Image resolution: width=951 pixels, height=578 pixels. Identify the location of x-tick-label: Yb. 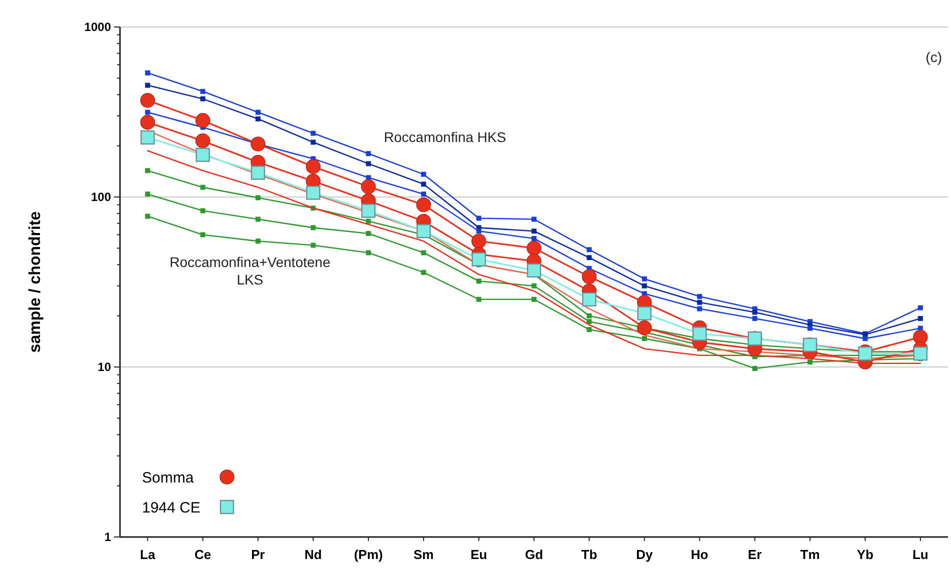
(865, 554).